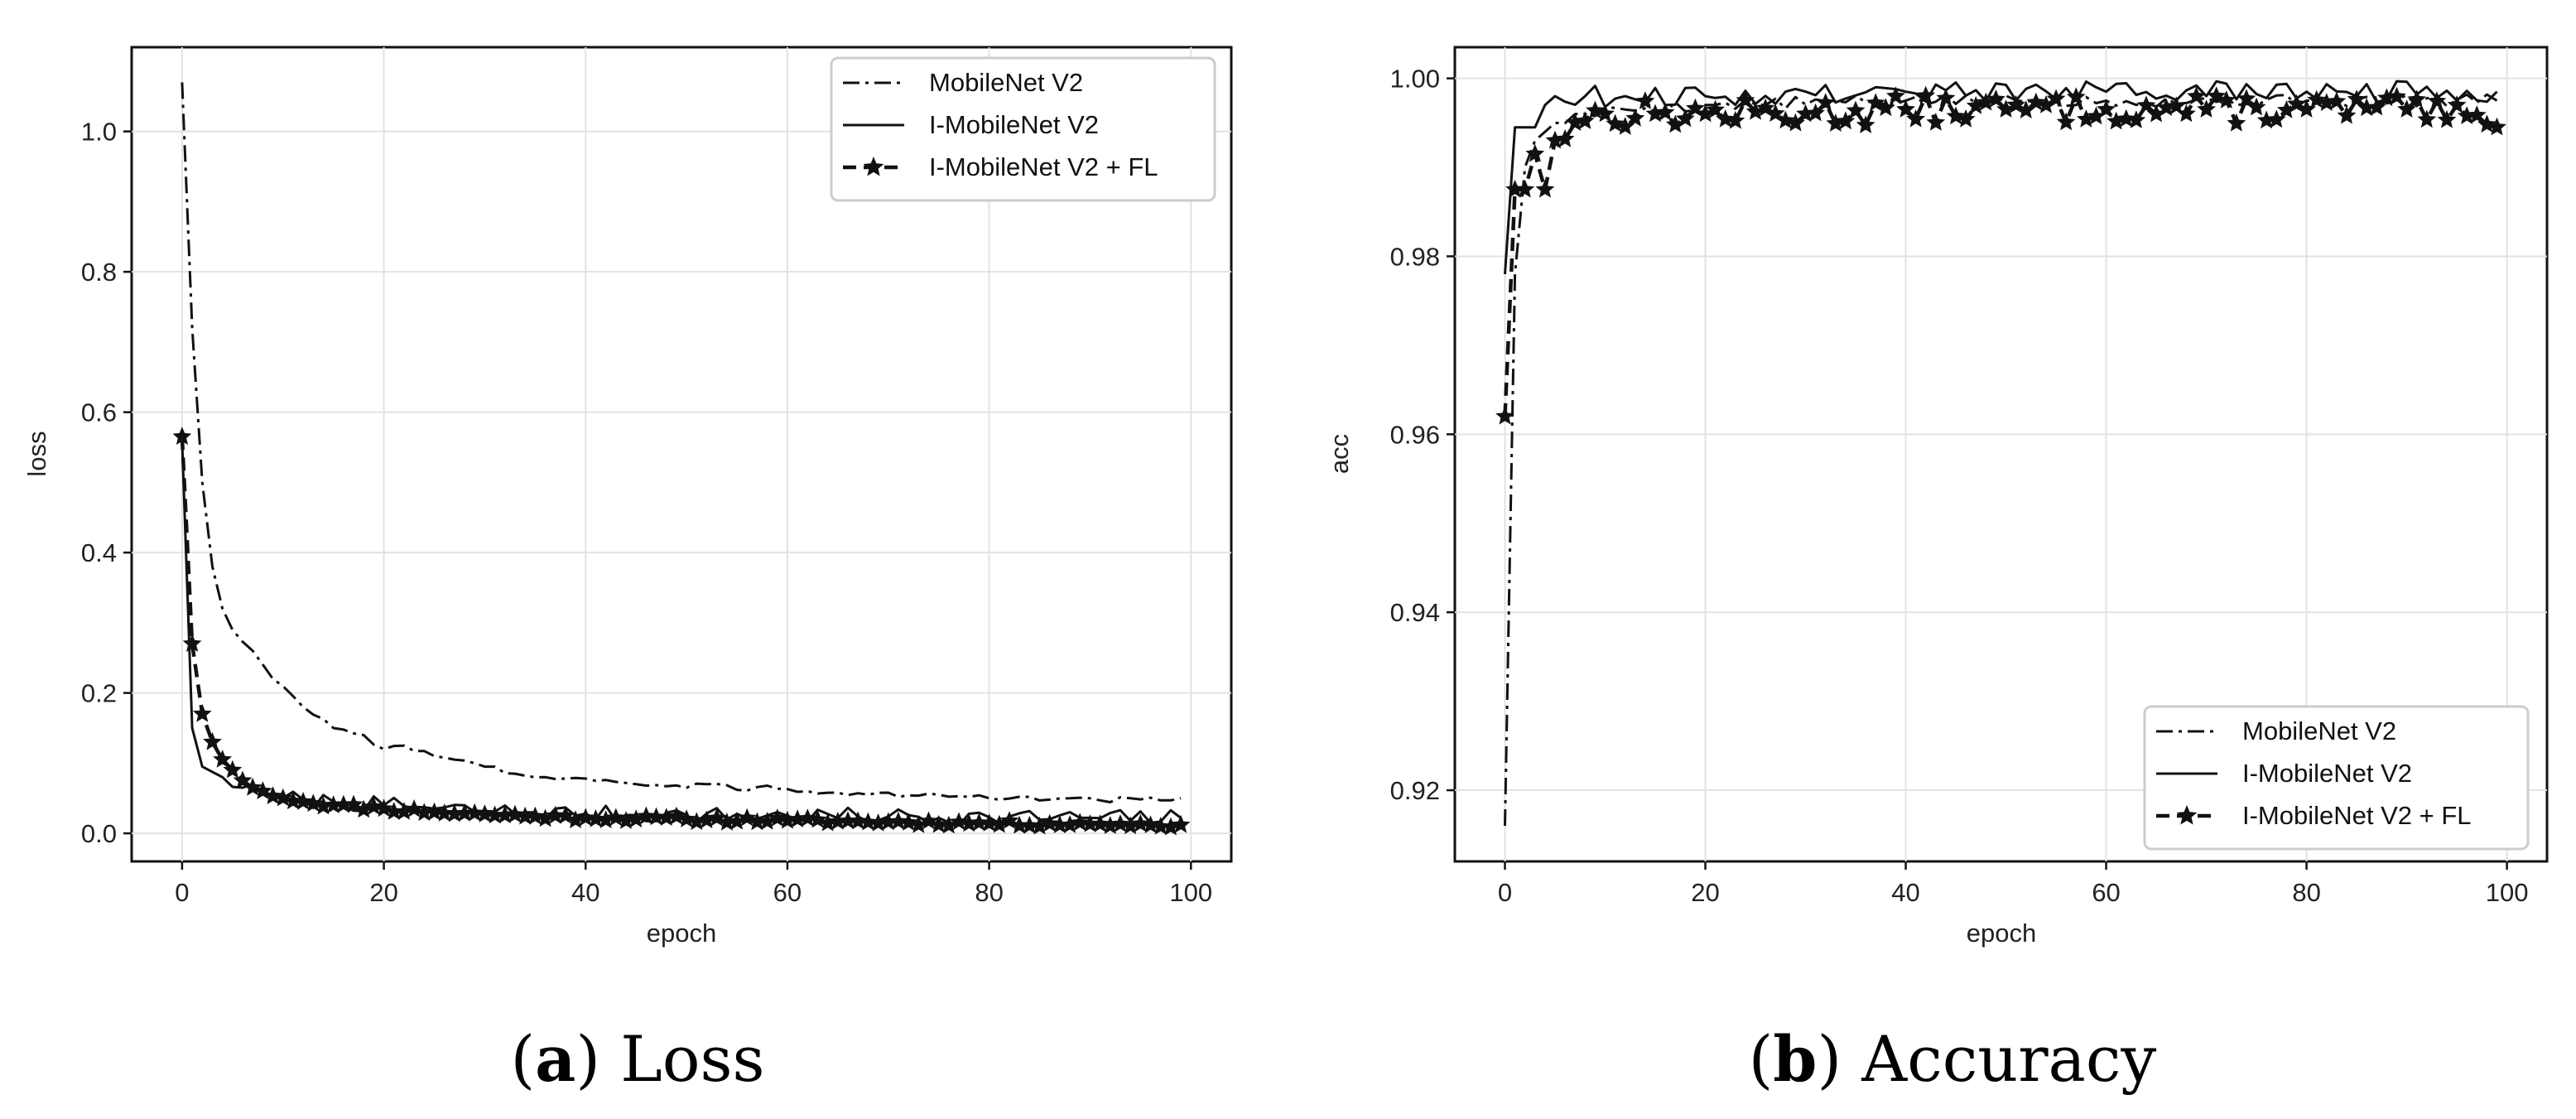 The height and width of the screenshot is (1119, 2576). Describe the element at coordinates (1415, 790) in the screenshot. I see `accuracy-ytick-label: 0.92` at that location.